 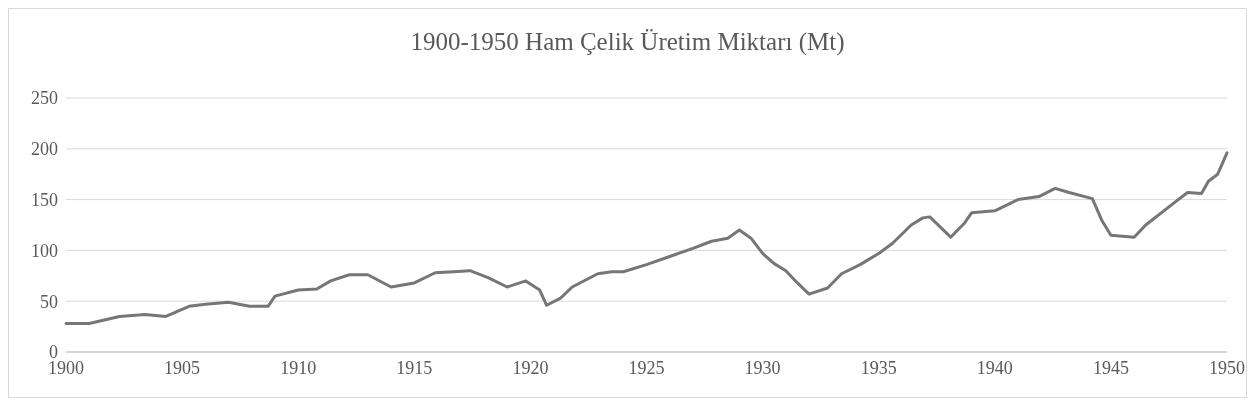 What do you see at coordinates (44, 250) in the screenshot?
I see `y-tick-label: 100` at bounding box center [44, 250].